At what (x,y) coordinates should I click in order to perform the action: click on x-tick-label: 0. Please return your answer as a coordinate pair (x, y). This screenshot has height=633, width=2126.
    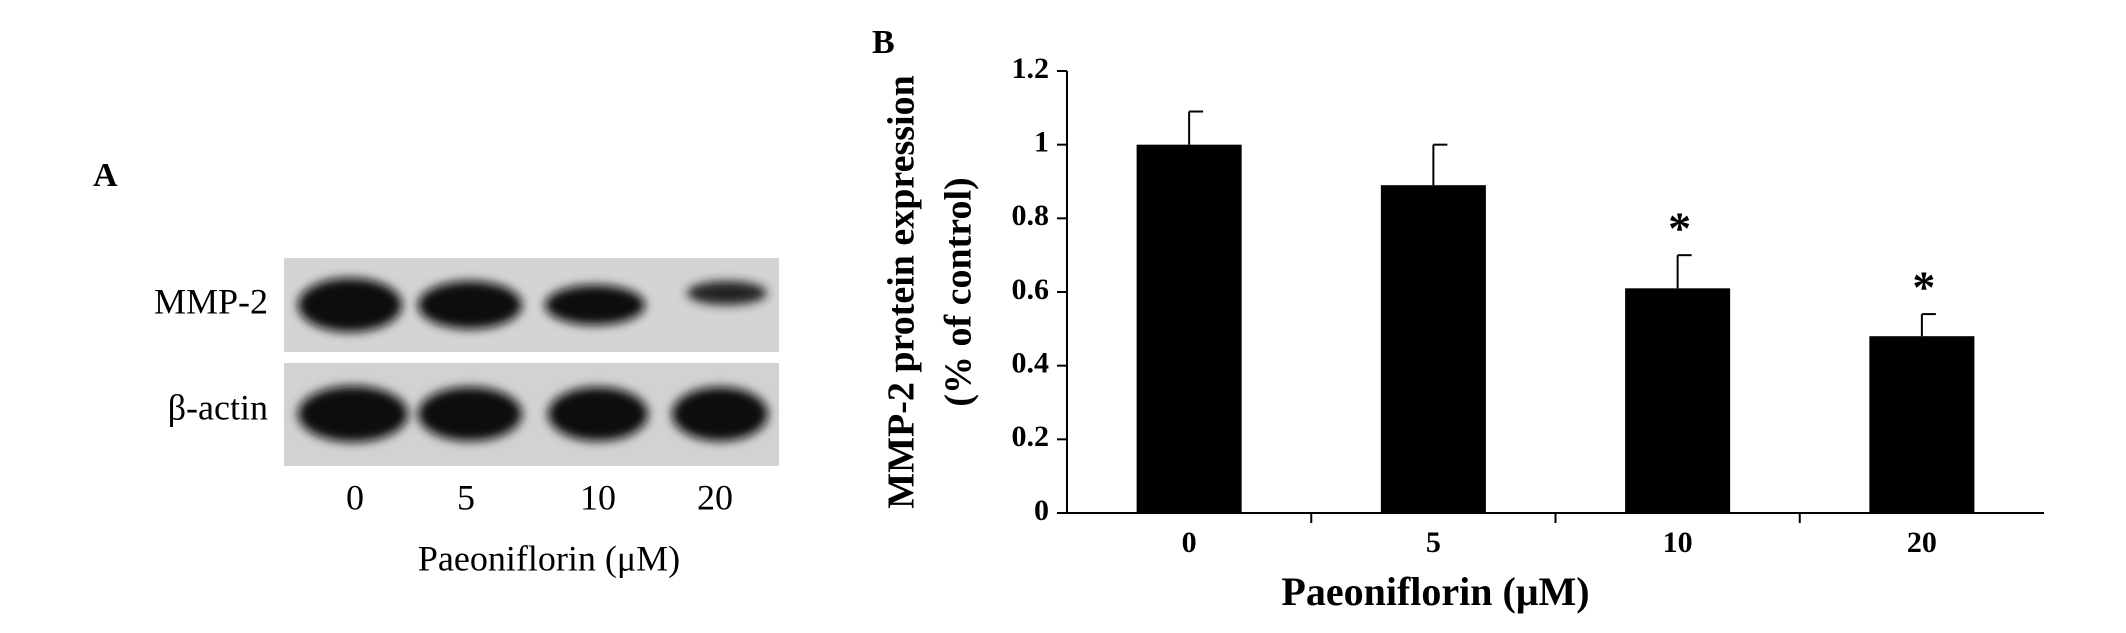
    Looking at the image, I should click on (1189, 542).